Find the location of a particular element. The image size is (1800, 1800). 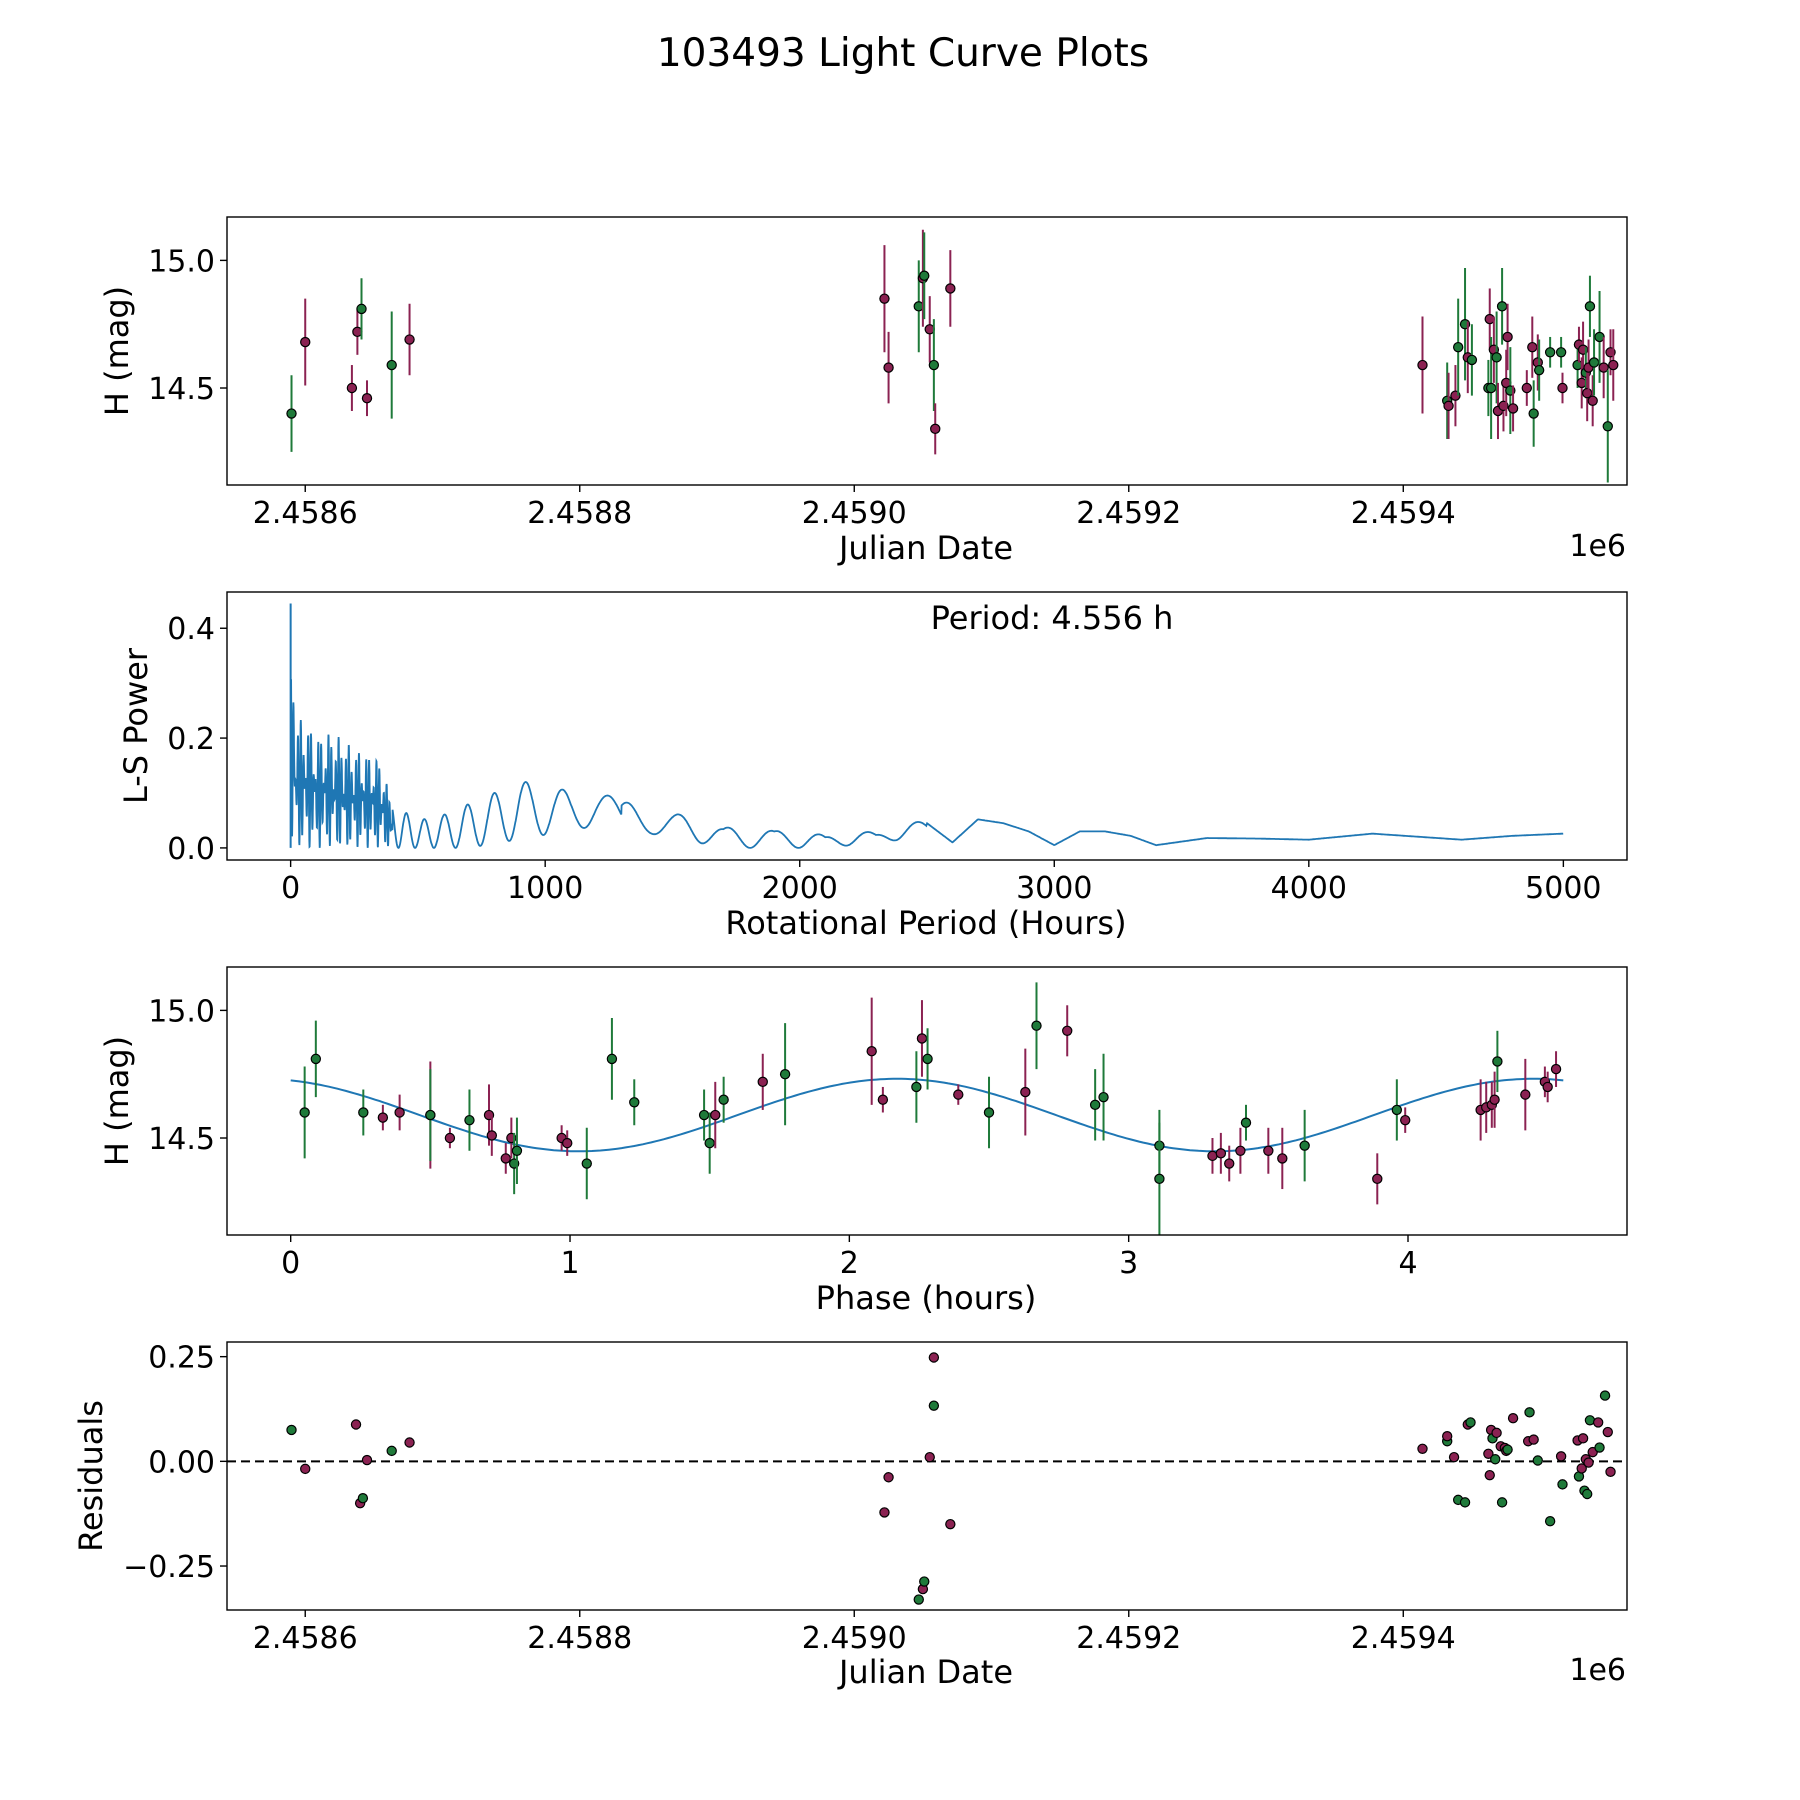

residuals-frame is located at coordinates (927, 1476).